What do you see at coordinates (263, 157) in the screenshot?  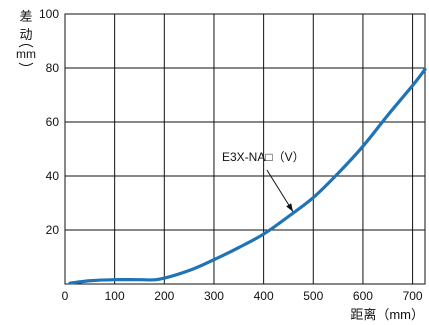 I see `annotation-label: E3X-NA□（V）` at bounding box center [263, 157].